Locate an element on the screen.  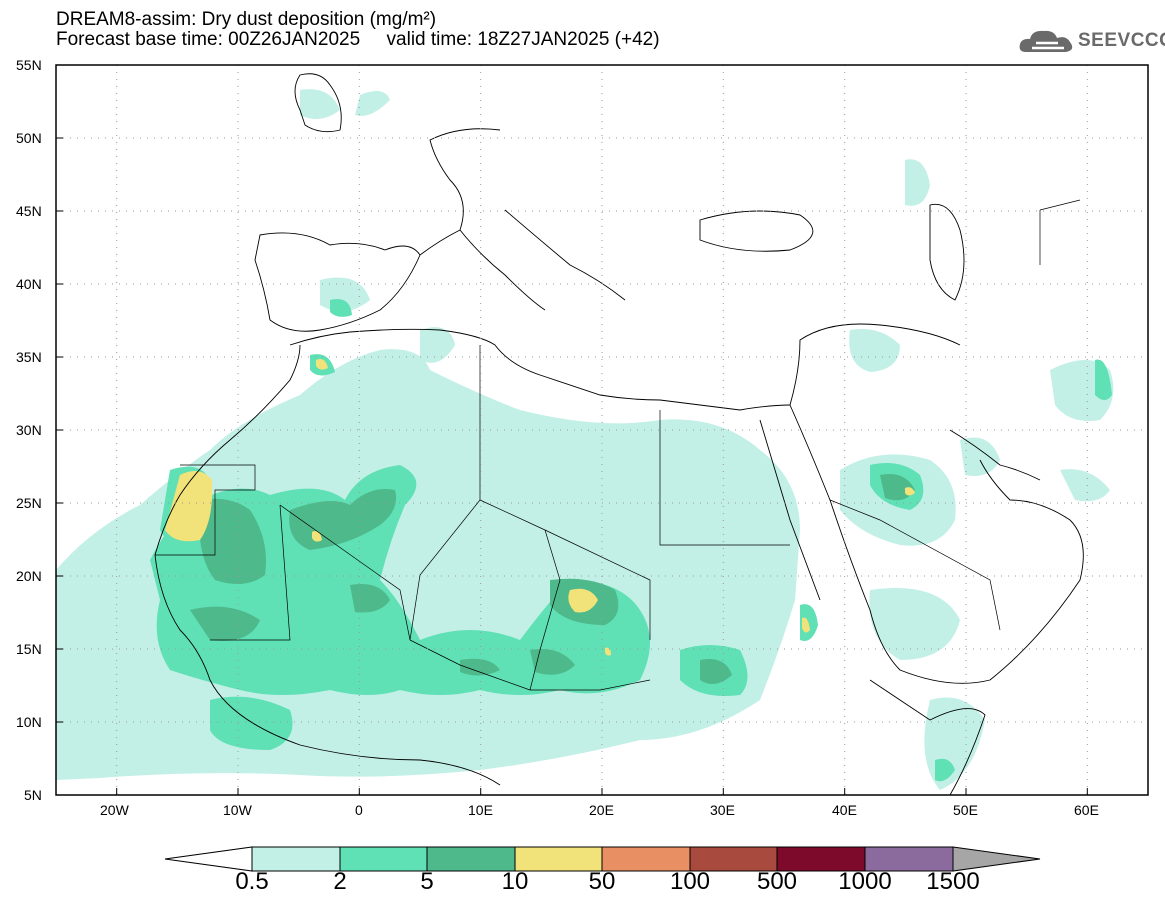
cloud-icon is located at coordinates (1046, 41).